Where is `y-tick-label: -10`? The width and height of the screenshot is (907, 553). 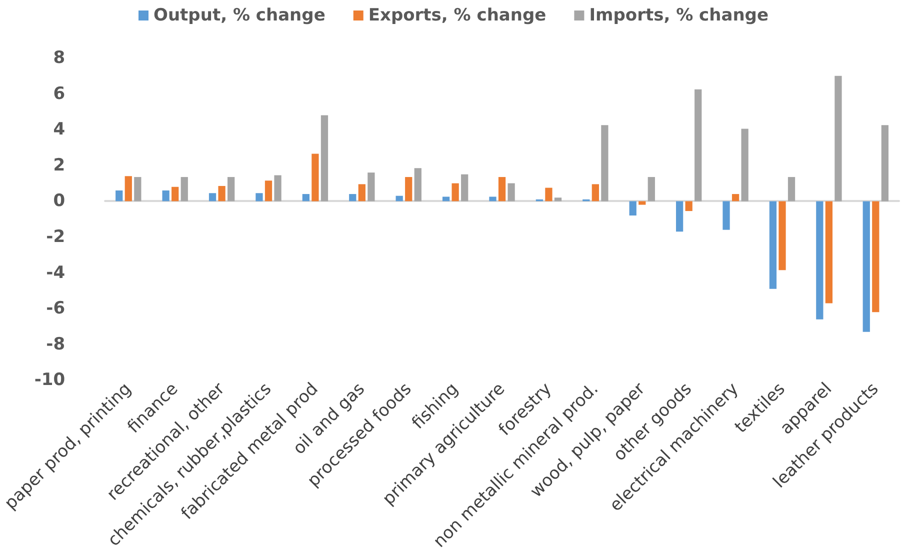
y-tick-label: -10 is located at coordinates (50, 380).